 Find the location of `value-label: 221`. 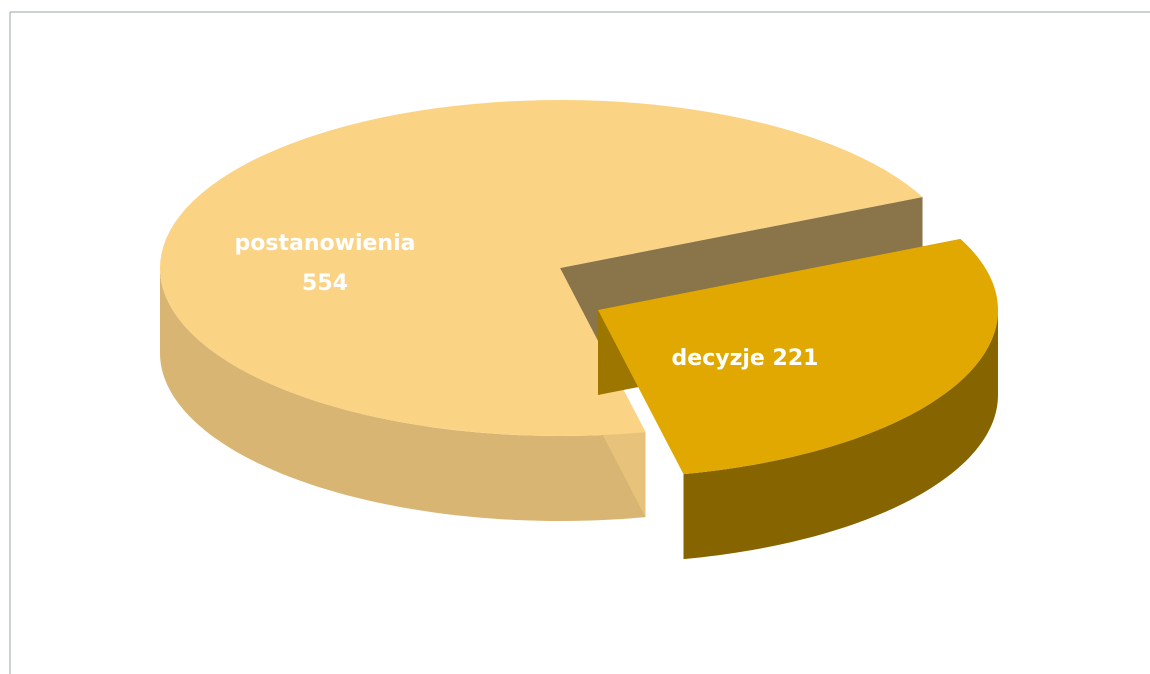

value-label: 221 is located at coordinates (796, 358).